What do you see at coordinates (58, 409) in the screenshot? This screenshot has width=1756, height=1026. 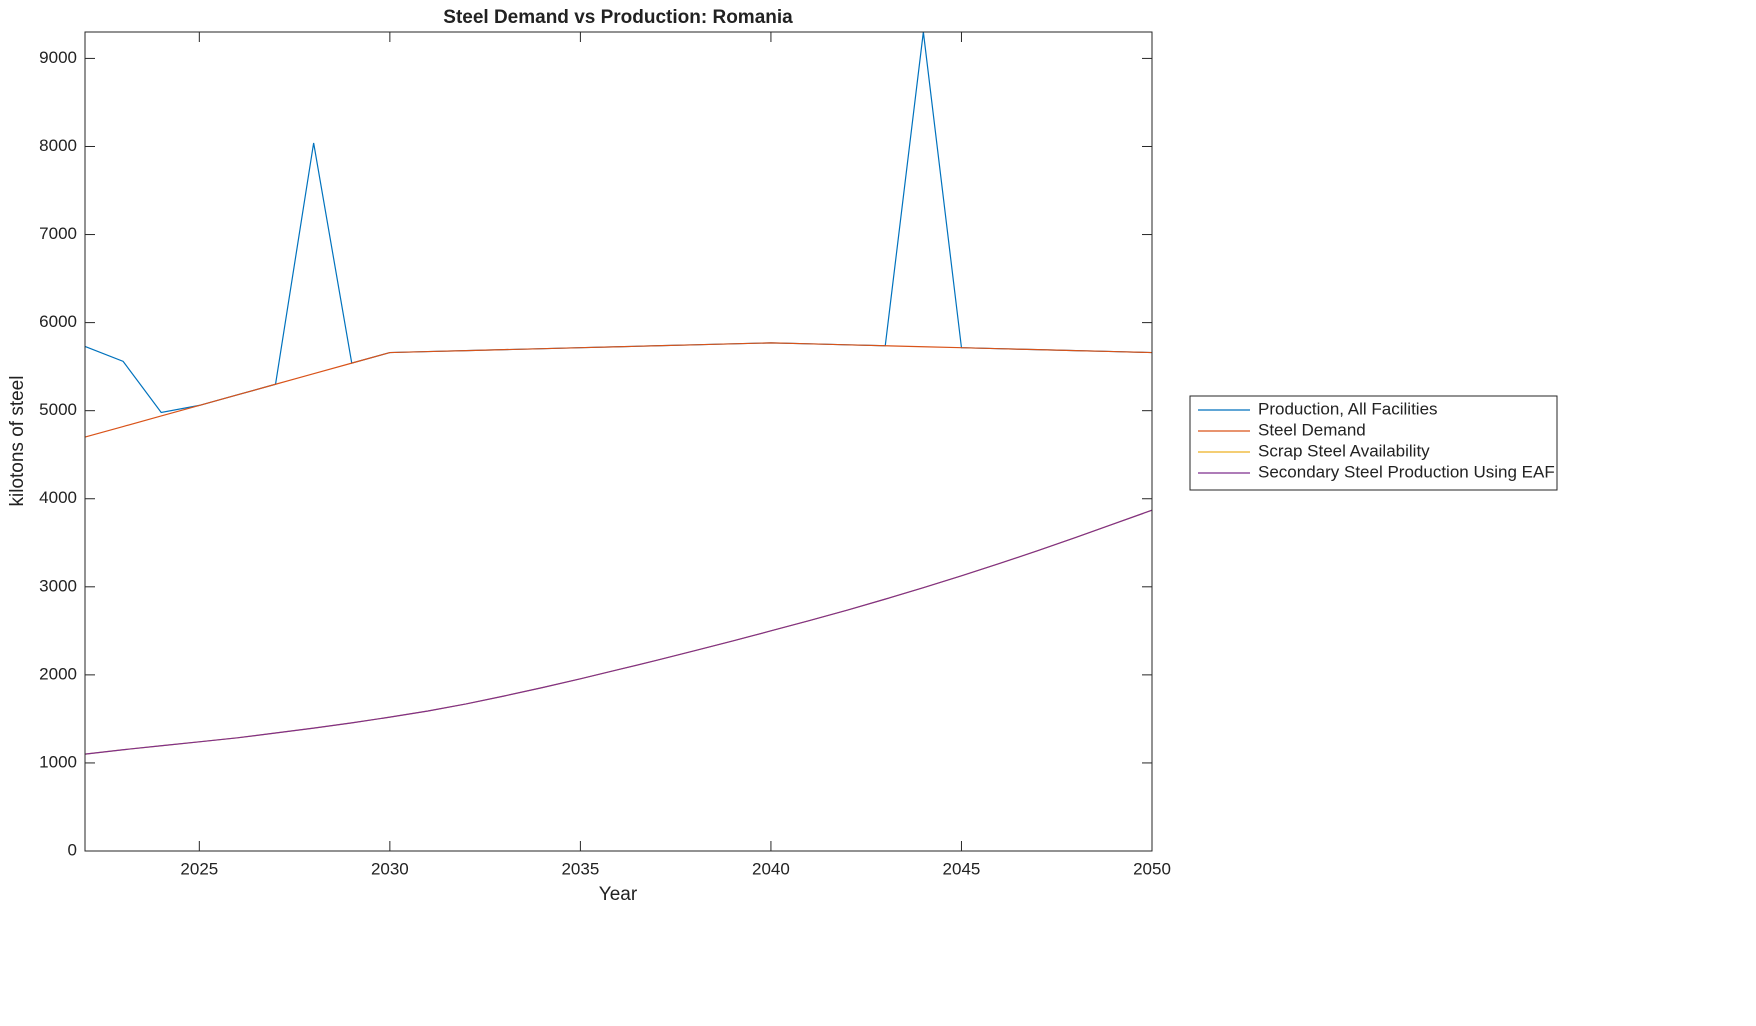 I see `y-tick-label: 5000` at bounding box center [58, 409].